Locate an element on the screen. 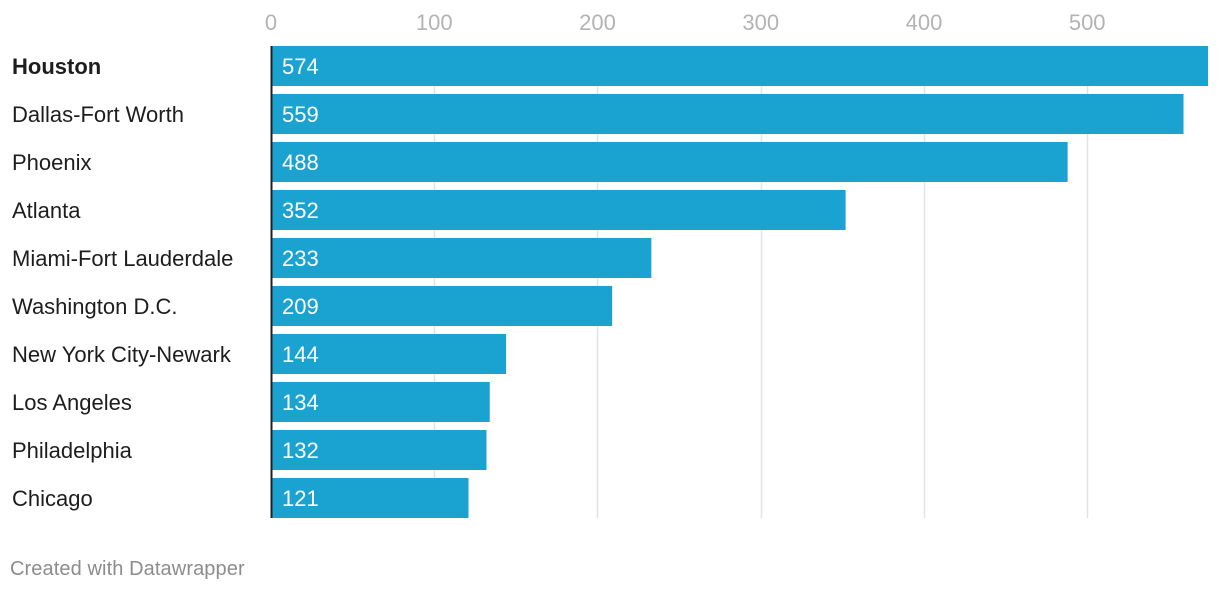 Image resolution: width=1220 pixels, height=594 pixels. category-label: Chicago is located at coordinates (52, 498).